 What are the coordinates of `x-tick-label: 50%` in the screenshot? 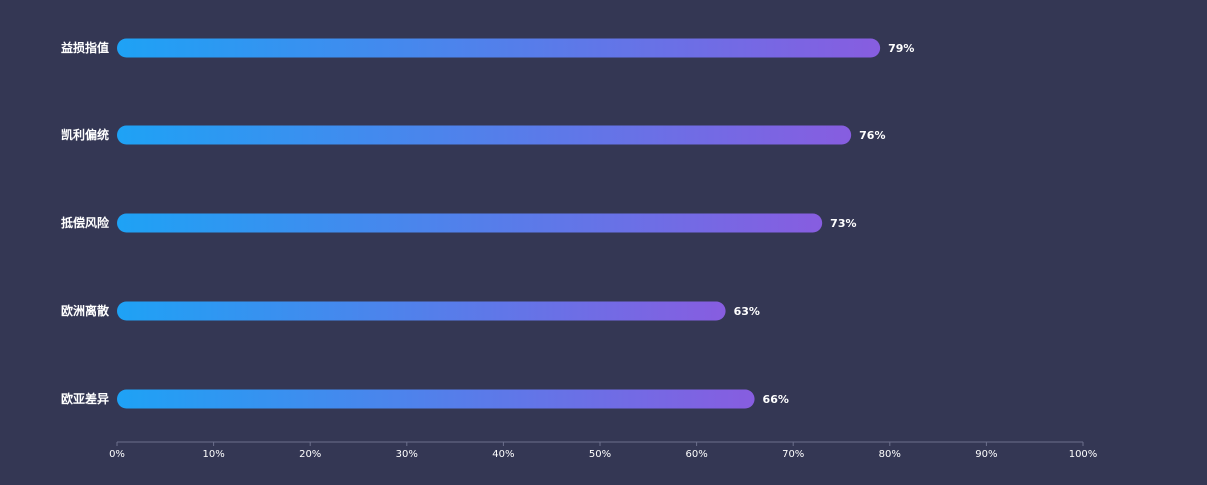 It's located at (600, 454).